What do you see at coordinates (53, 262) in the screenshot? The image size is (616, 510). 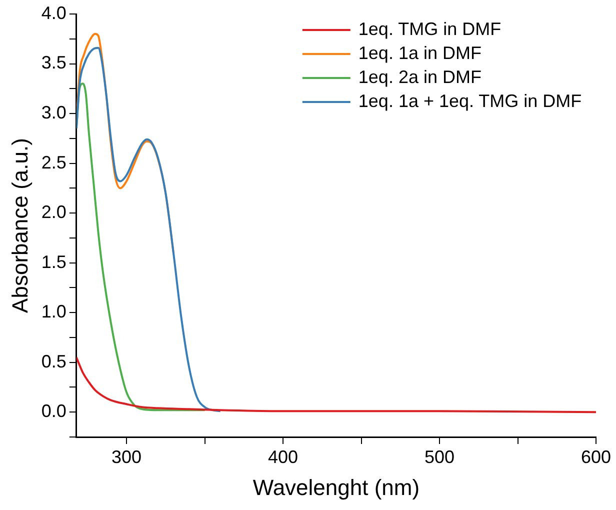 I see `y-tick-label: 1.5` at bounding box center [53, 262].